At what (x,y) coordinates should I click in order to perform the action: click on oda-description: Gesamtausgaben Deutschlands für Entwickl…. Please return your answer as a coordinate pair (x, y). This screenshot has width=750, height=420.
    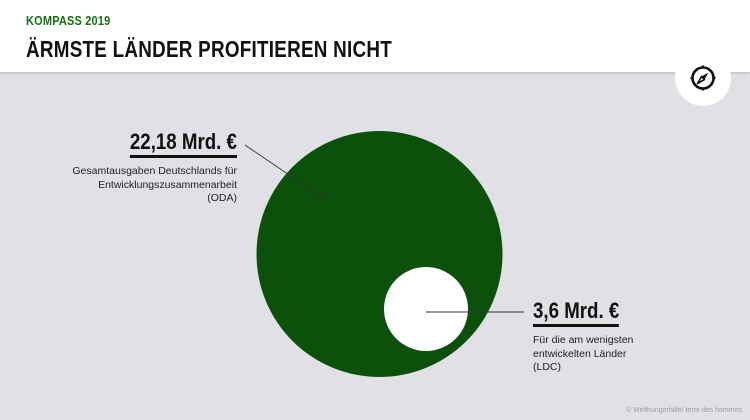
    Looking at the image, I should click on (154, 185).